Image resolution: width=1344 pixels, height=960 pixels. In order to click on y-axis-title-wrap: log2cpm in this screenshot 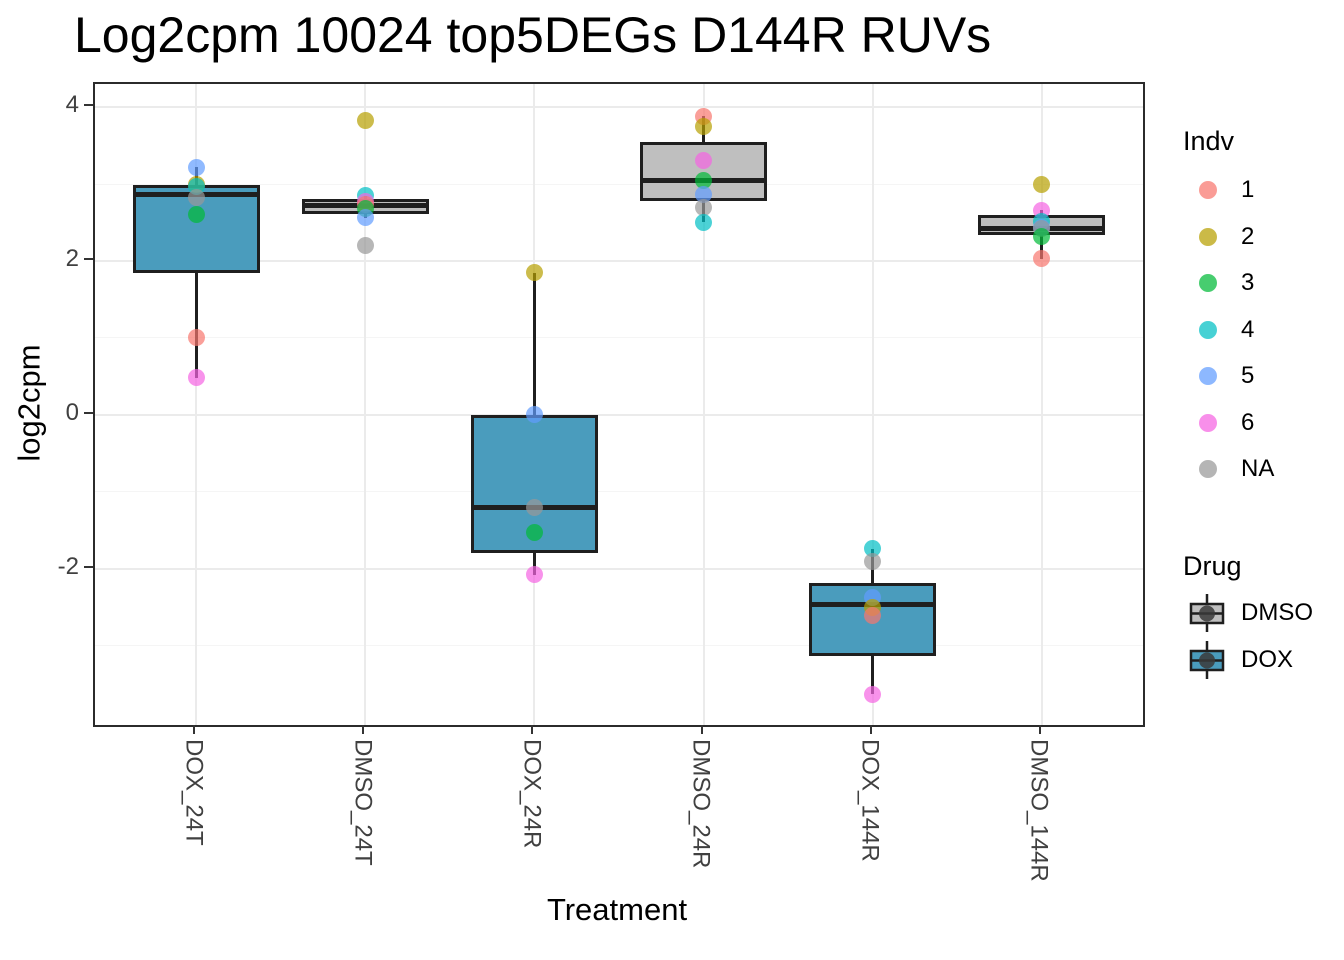, I will do `click(30, 402)`.